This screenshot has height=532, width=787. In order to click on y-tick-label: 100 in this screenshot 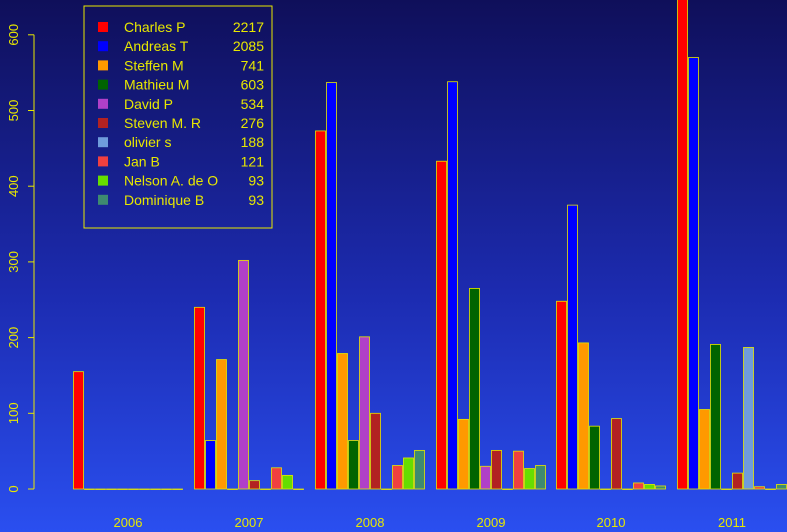, I will do `click(13, 413)`.